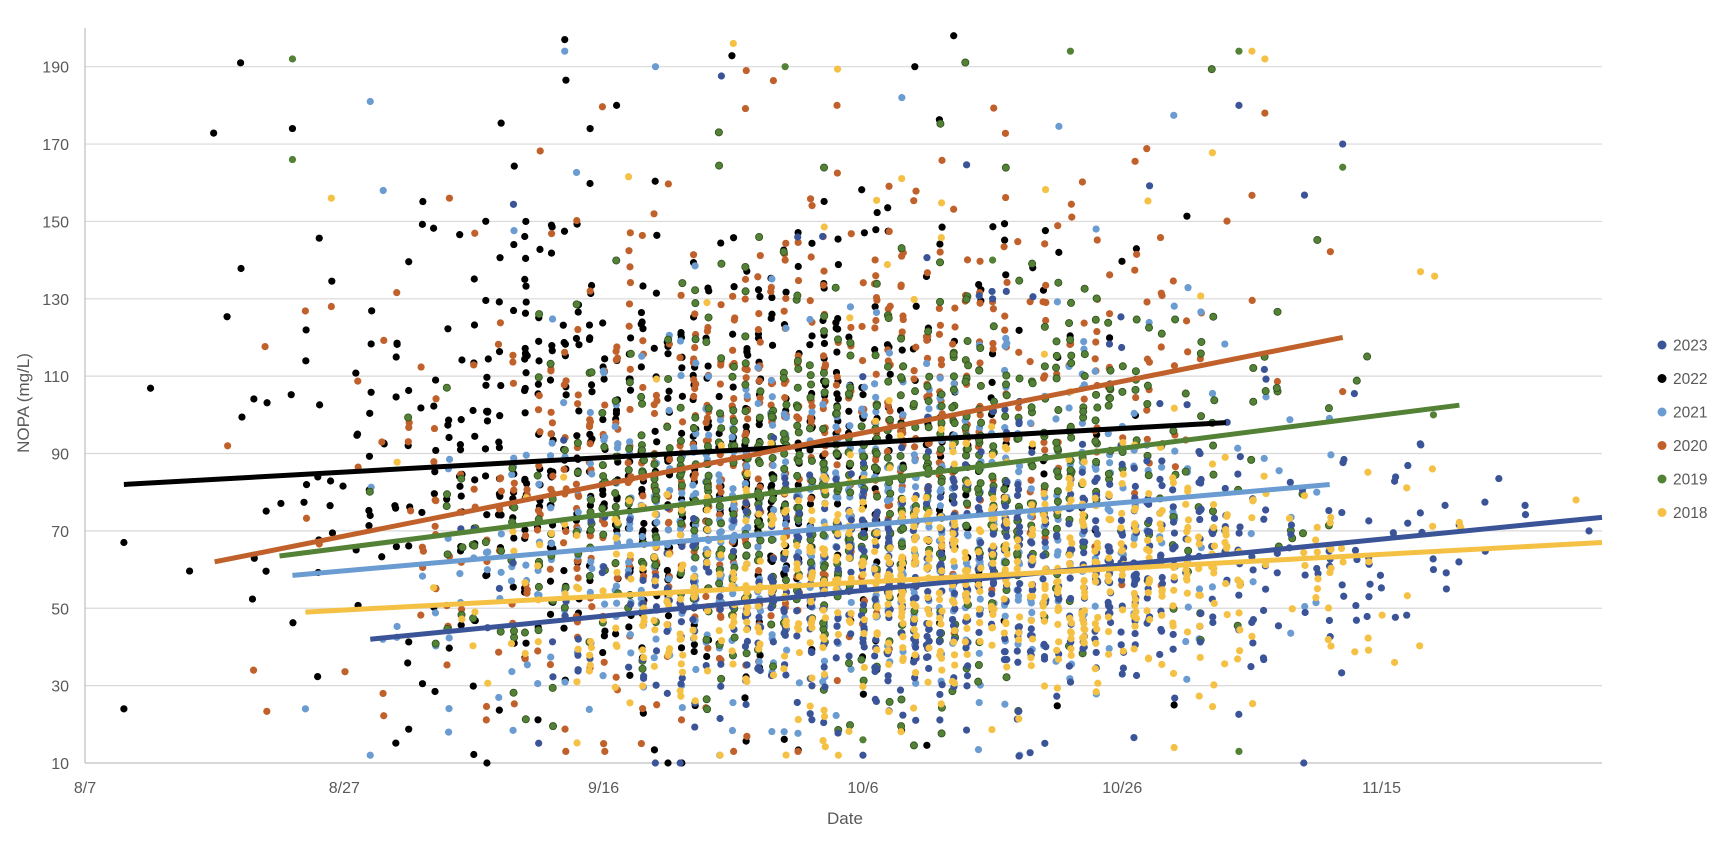 This screenshot has height=857, width=1725. I want to click on legend-label-2019: 2019, so click(1690, 480).